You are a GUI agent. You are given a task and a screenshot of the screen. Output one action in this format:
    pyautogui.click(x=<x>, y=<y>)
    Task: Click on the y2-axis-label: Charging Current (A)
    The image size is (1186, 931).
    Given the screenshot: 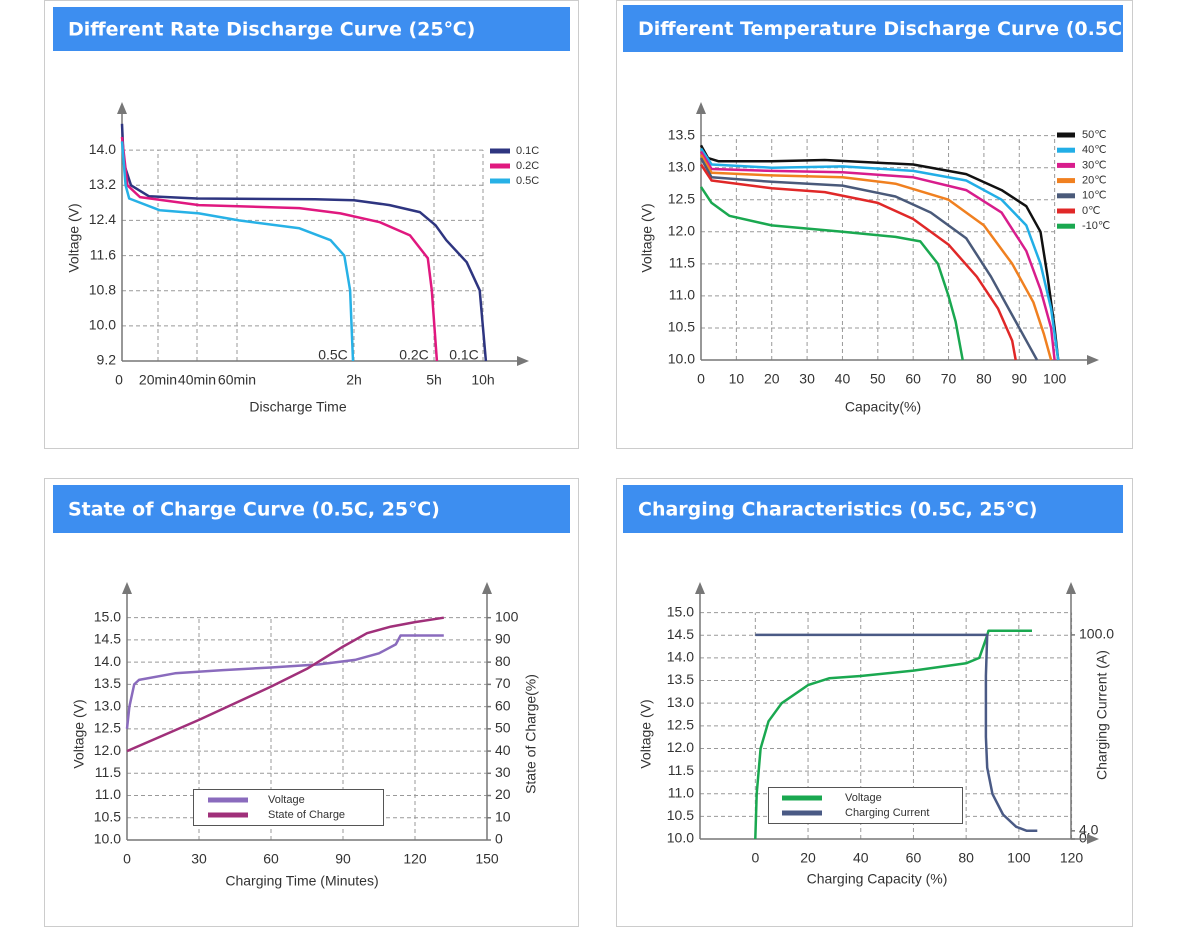 What is the action you would take?
    pyautogui.click(x=1102, y=715)
    